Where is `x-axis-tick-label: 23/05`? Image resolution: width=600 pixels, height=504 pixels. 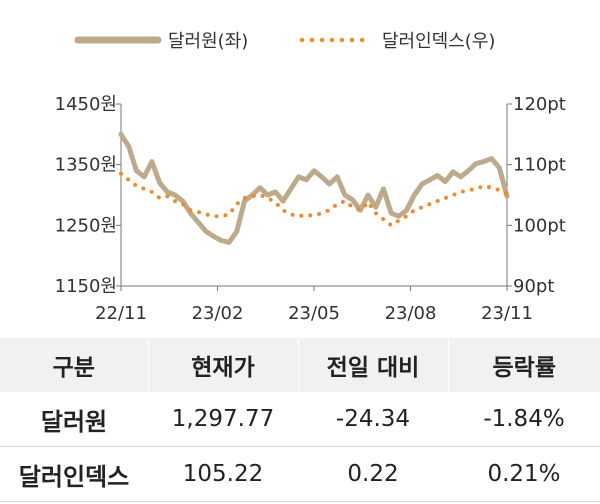 x-axis-tick-label: 23/05 is located at coordinates (314, 313).